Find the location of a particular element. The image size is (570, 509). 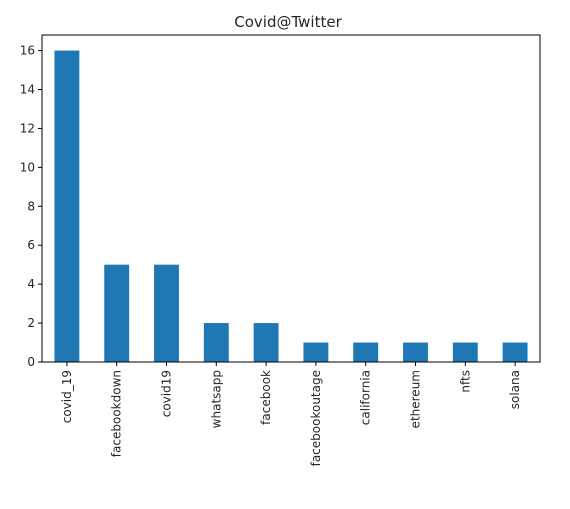

y-tick-label: 4 is located at coordinates (31, 284).